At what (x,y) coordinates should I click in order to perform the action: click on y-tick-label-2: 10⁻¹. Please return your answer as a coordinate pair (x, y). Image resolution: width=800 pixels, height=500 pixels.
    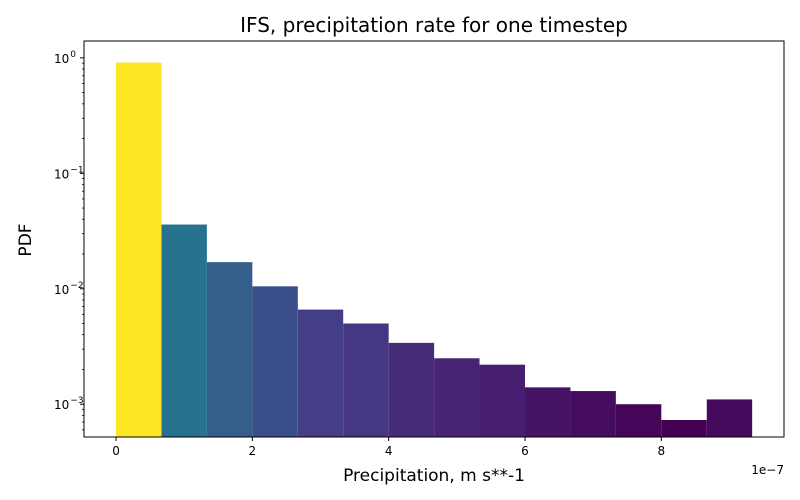
    Looking at the image, I should click on (69, 173).